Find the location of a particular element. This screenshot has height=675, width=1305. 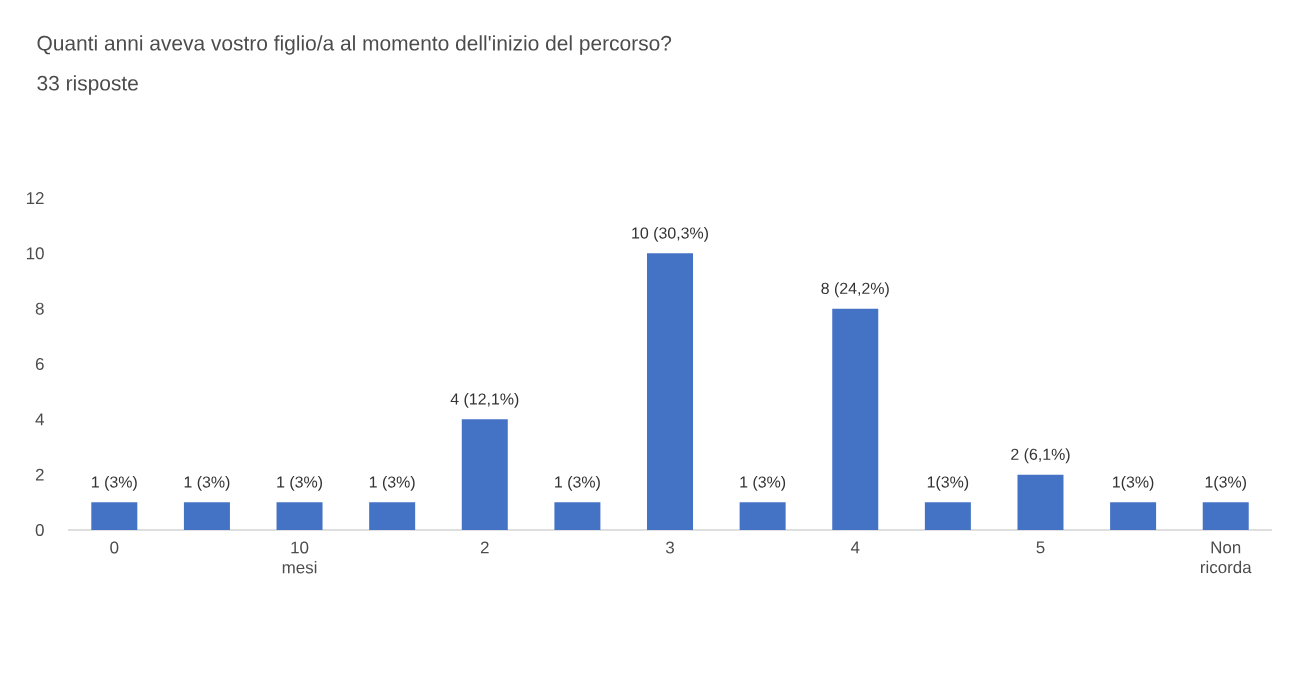

y-tick-label: 8 is located at coordinates (39, 308).